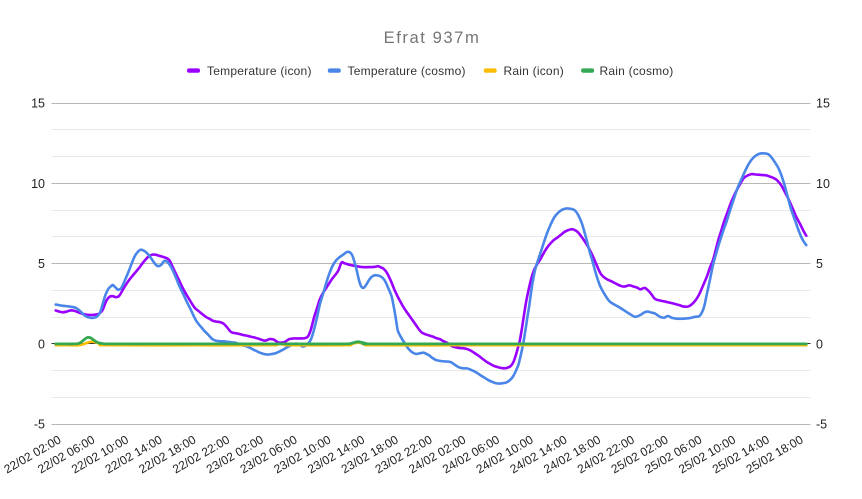  What do you see at coordinates (407, 71) in the screenshot?
I see `svg-text: Temperature (cosmo)` at bounding box center [407, 71].